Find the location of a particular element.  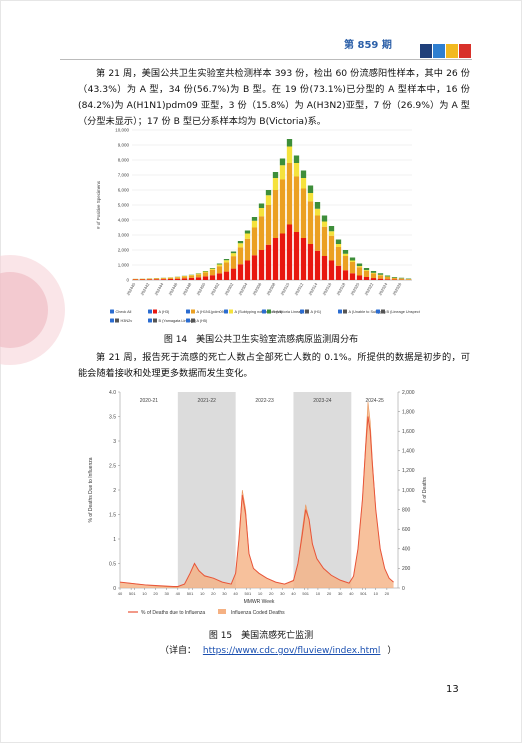

season-shade is located at coordinates (206, 490).